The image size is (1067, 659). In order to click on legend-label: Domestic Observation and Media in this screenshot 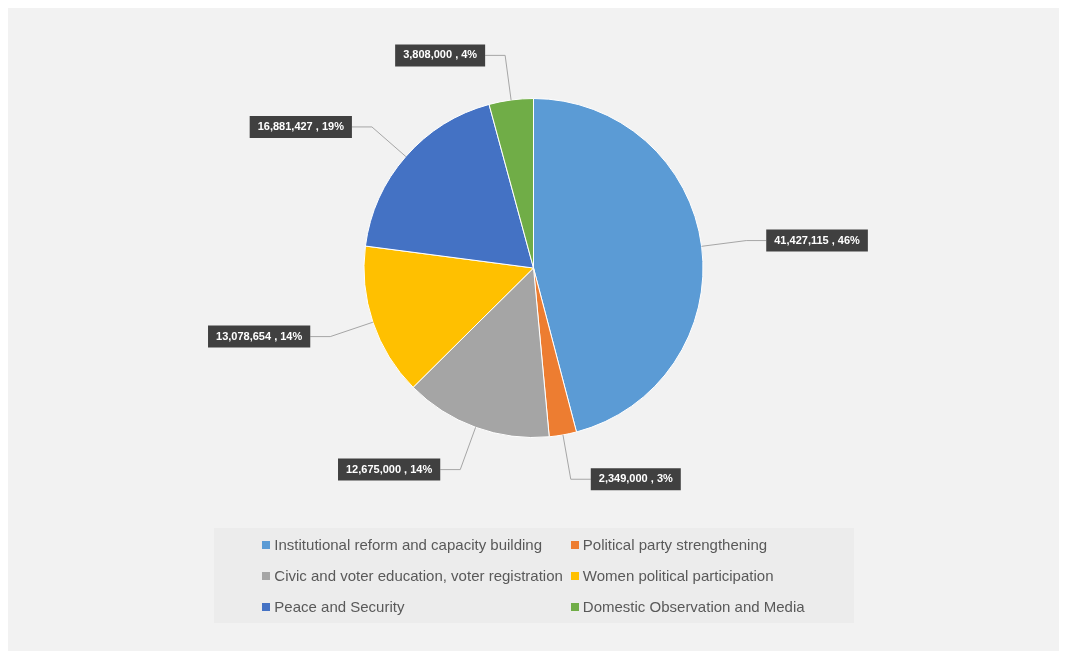, I will do `click(693, 606)`.